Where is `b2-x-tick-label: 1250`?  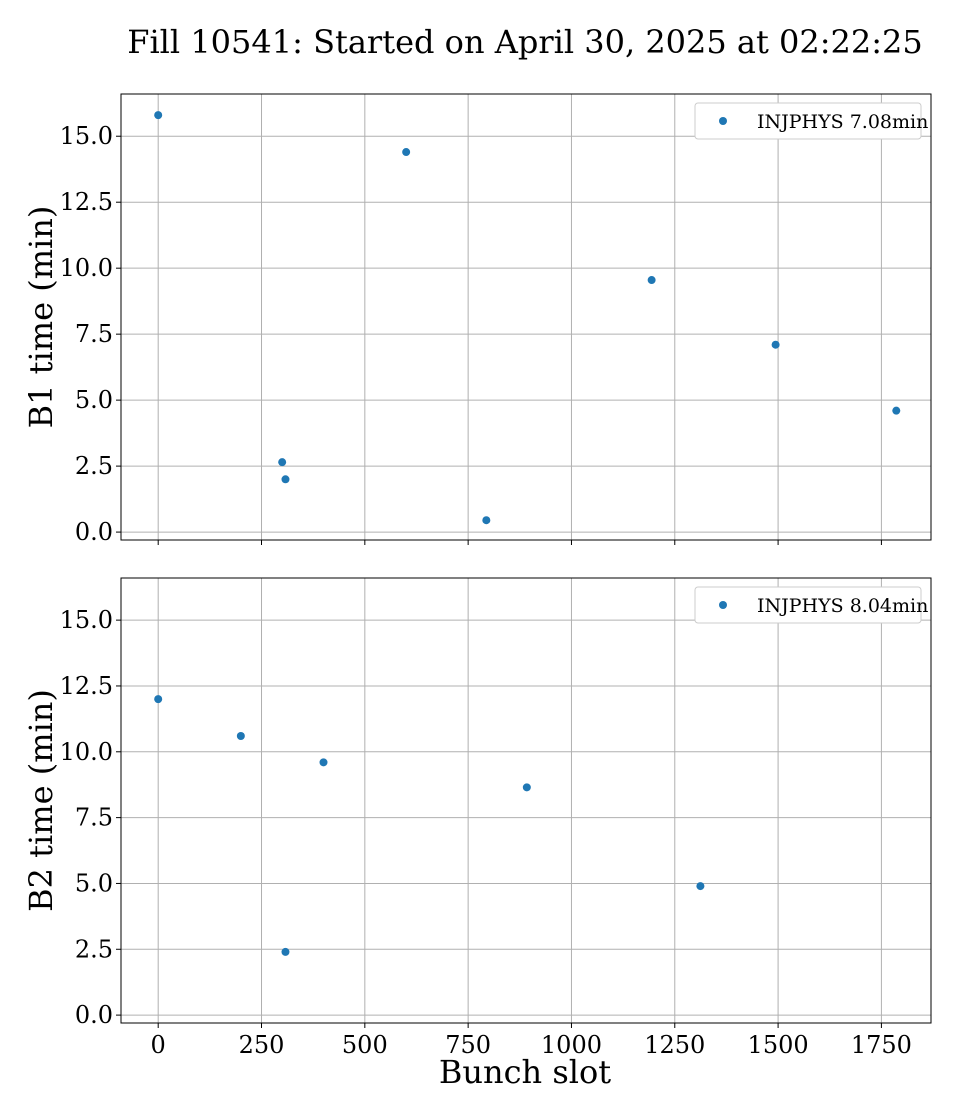 b2-x-tick-label: 1250 is located at coordinates (674, 1045).